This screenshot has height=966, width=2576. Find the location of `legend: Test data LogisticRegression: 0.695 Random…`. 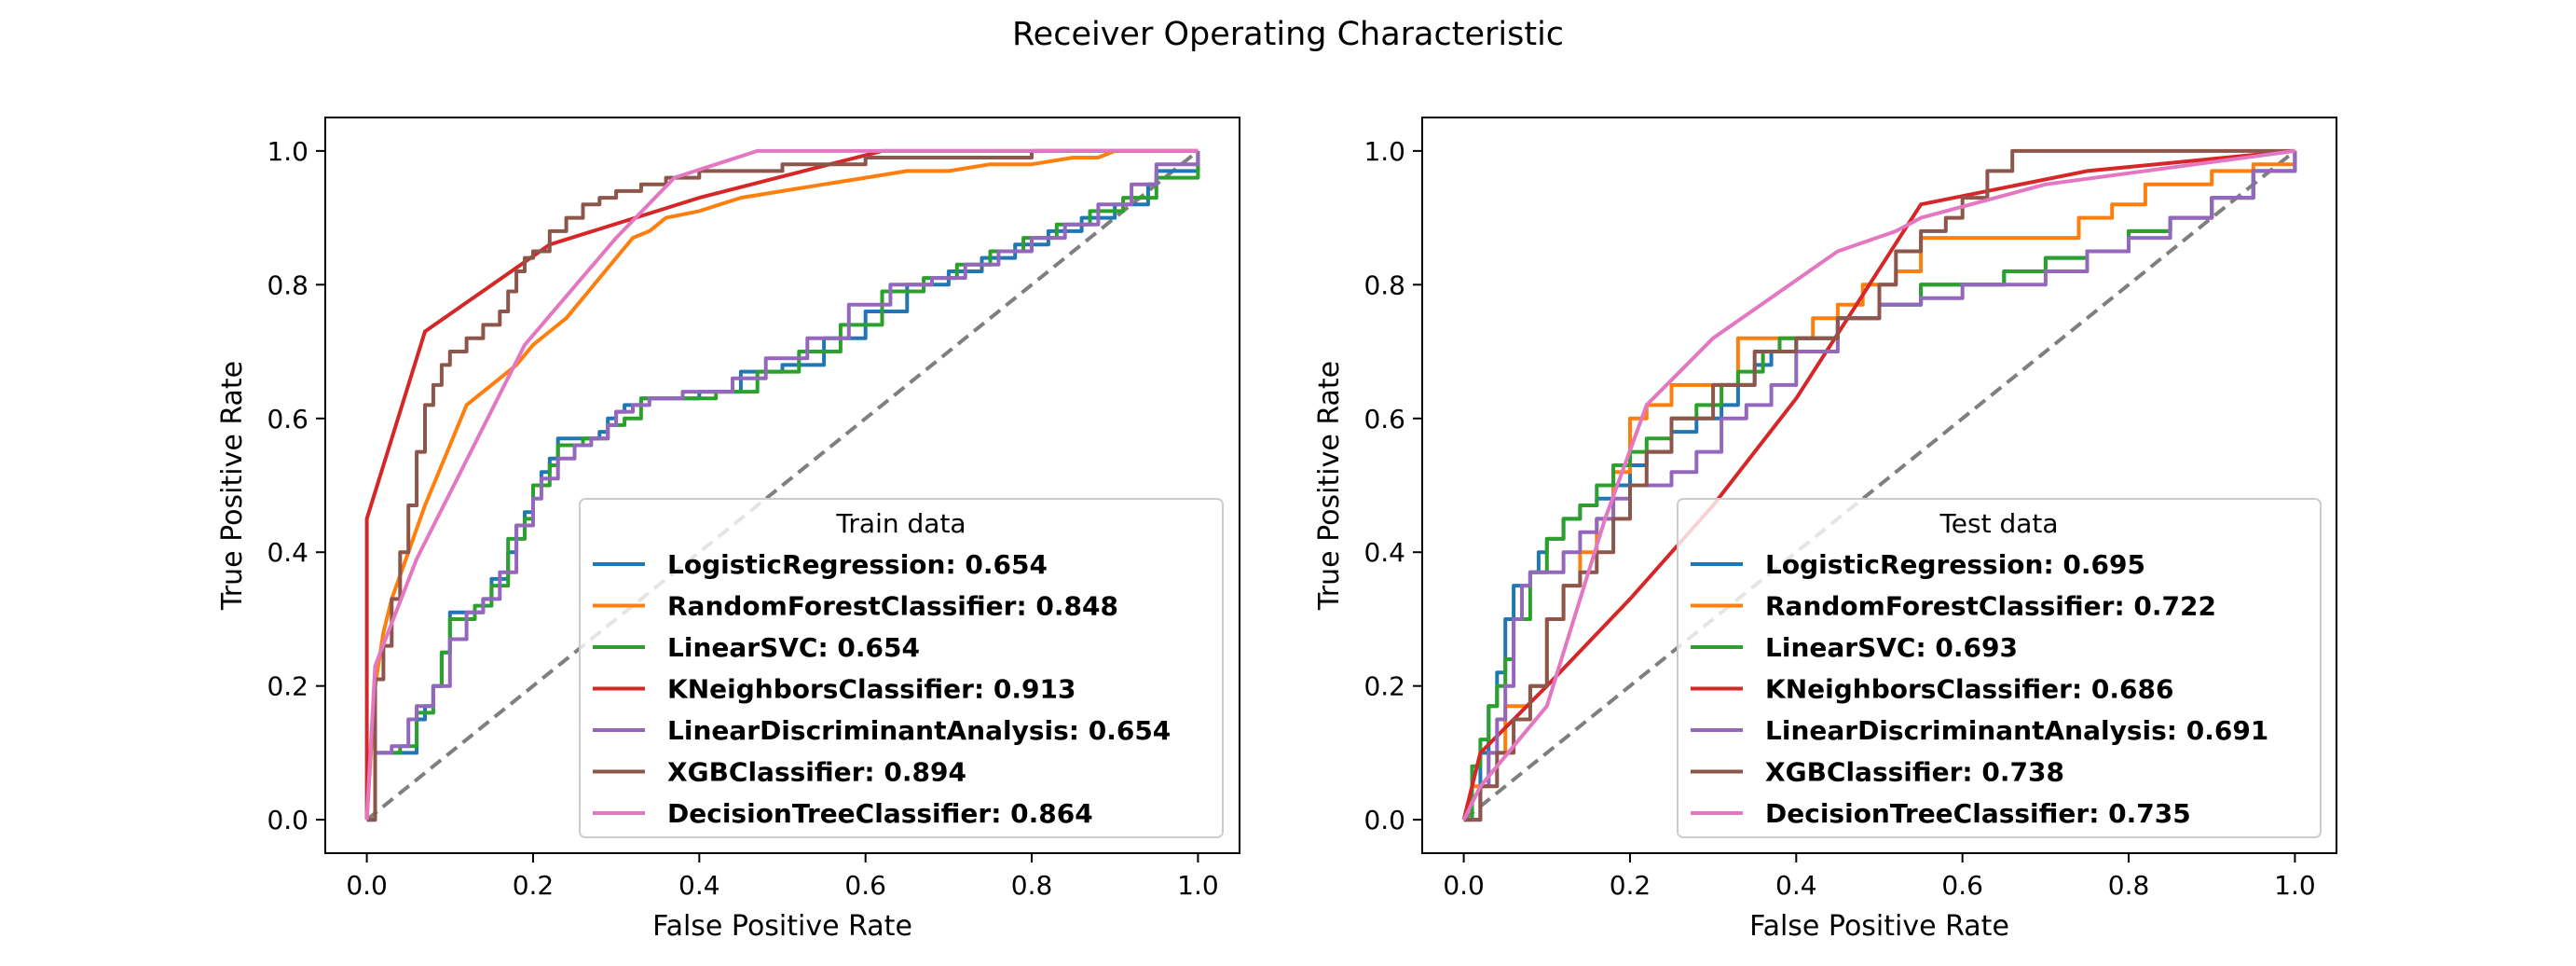

legend: Test data LogisticRegression: 0.695 Random… is located at coordinates (1999, 668).